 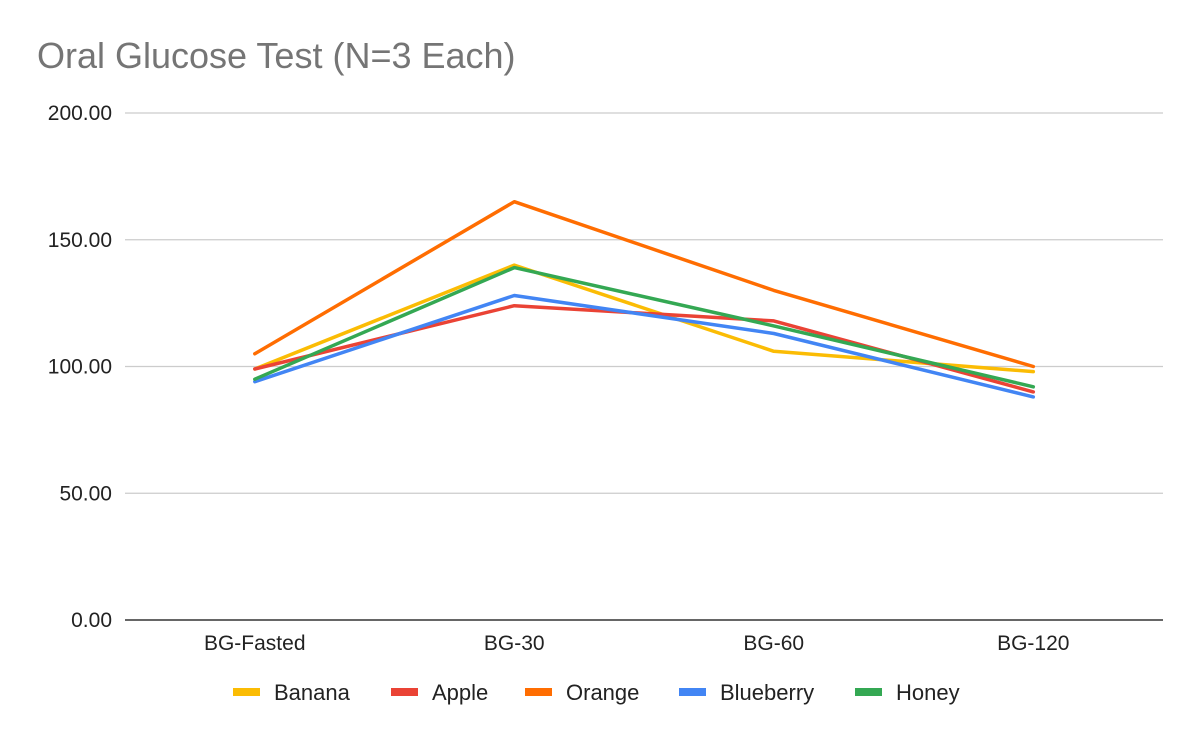 What do you see at coordinates (773, 643) in the screenshot?
I see `x-tick-label: BG-60` at bounding box center [773, 643].